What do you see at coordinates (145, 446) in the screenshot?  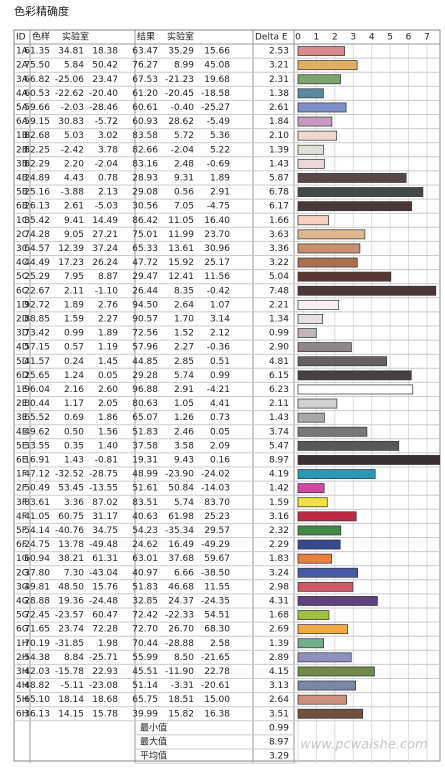 I see `result-value: 37.58` at bounding box center [145, 446].